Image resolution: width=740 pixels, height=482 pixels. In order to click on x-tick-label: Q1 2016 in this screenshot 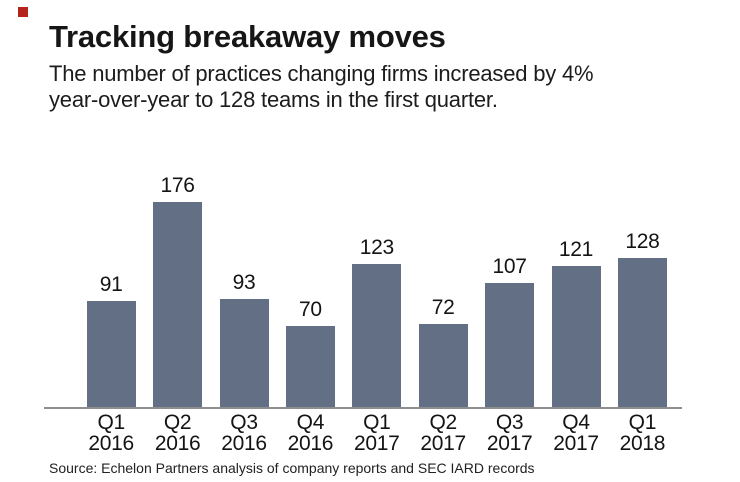, I will do `click(111, 433)`.